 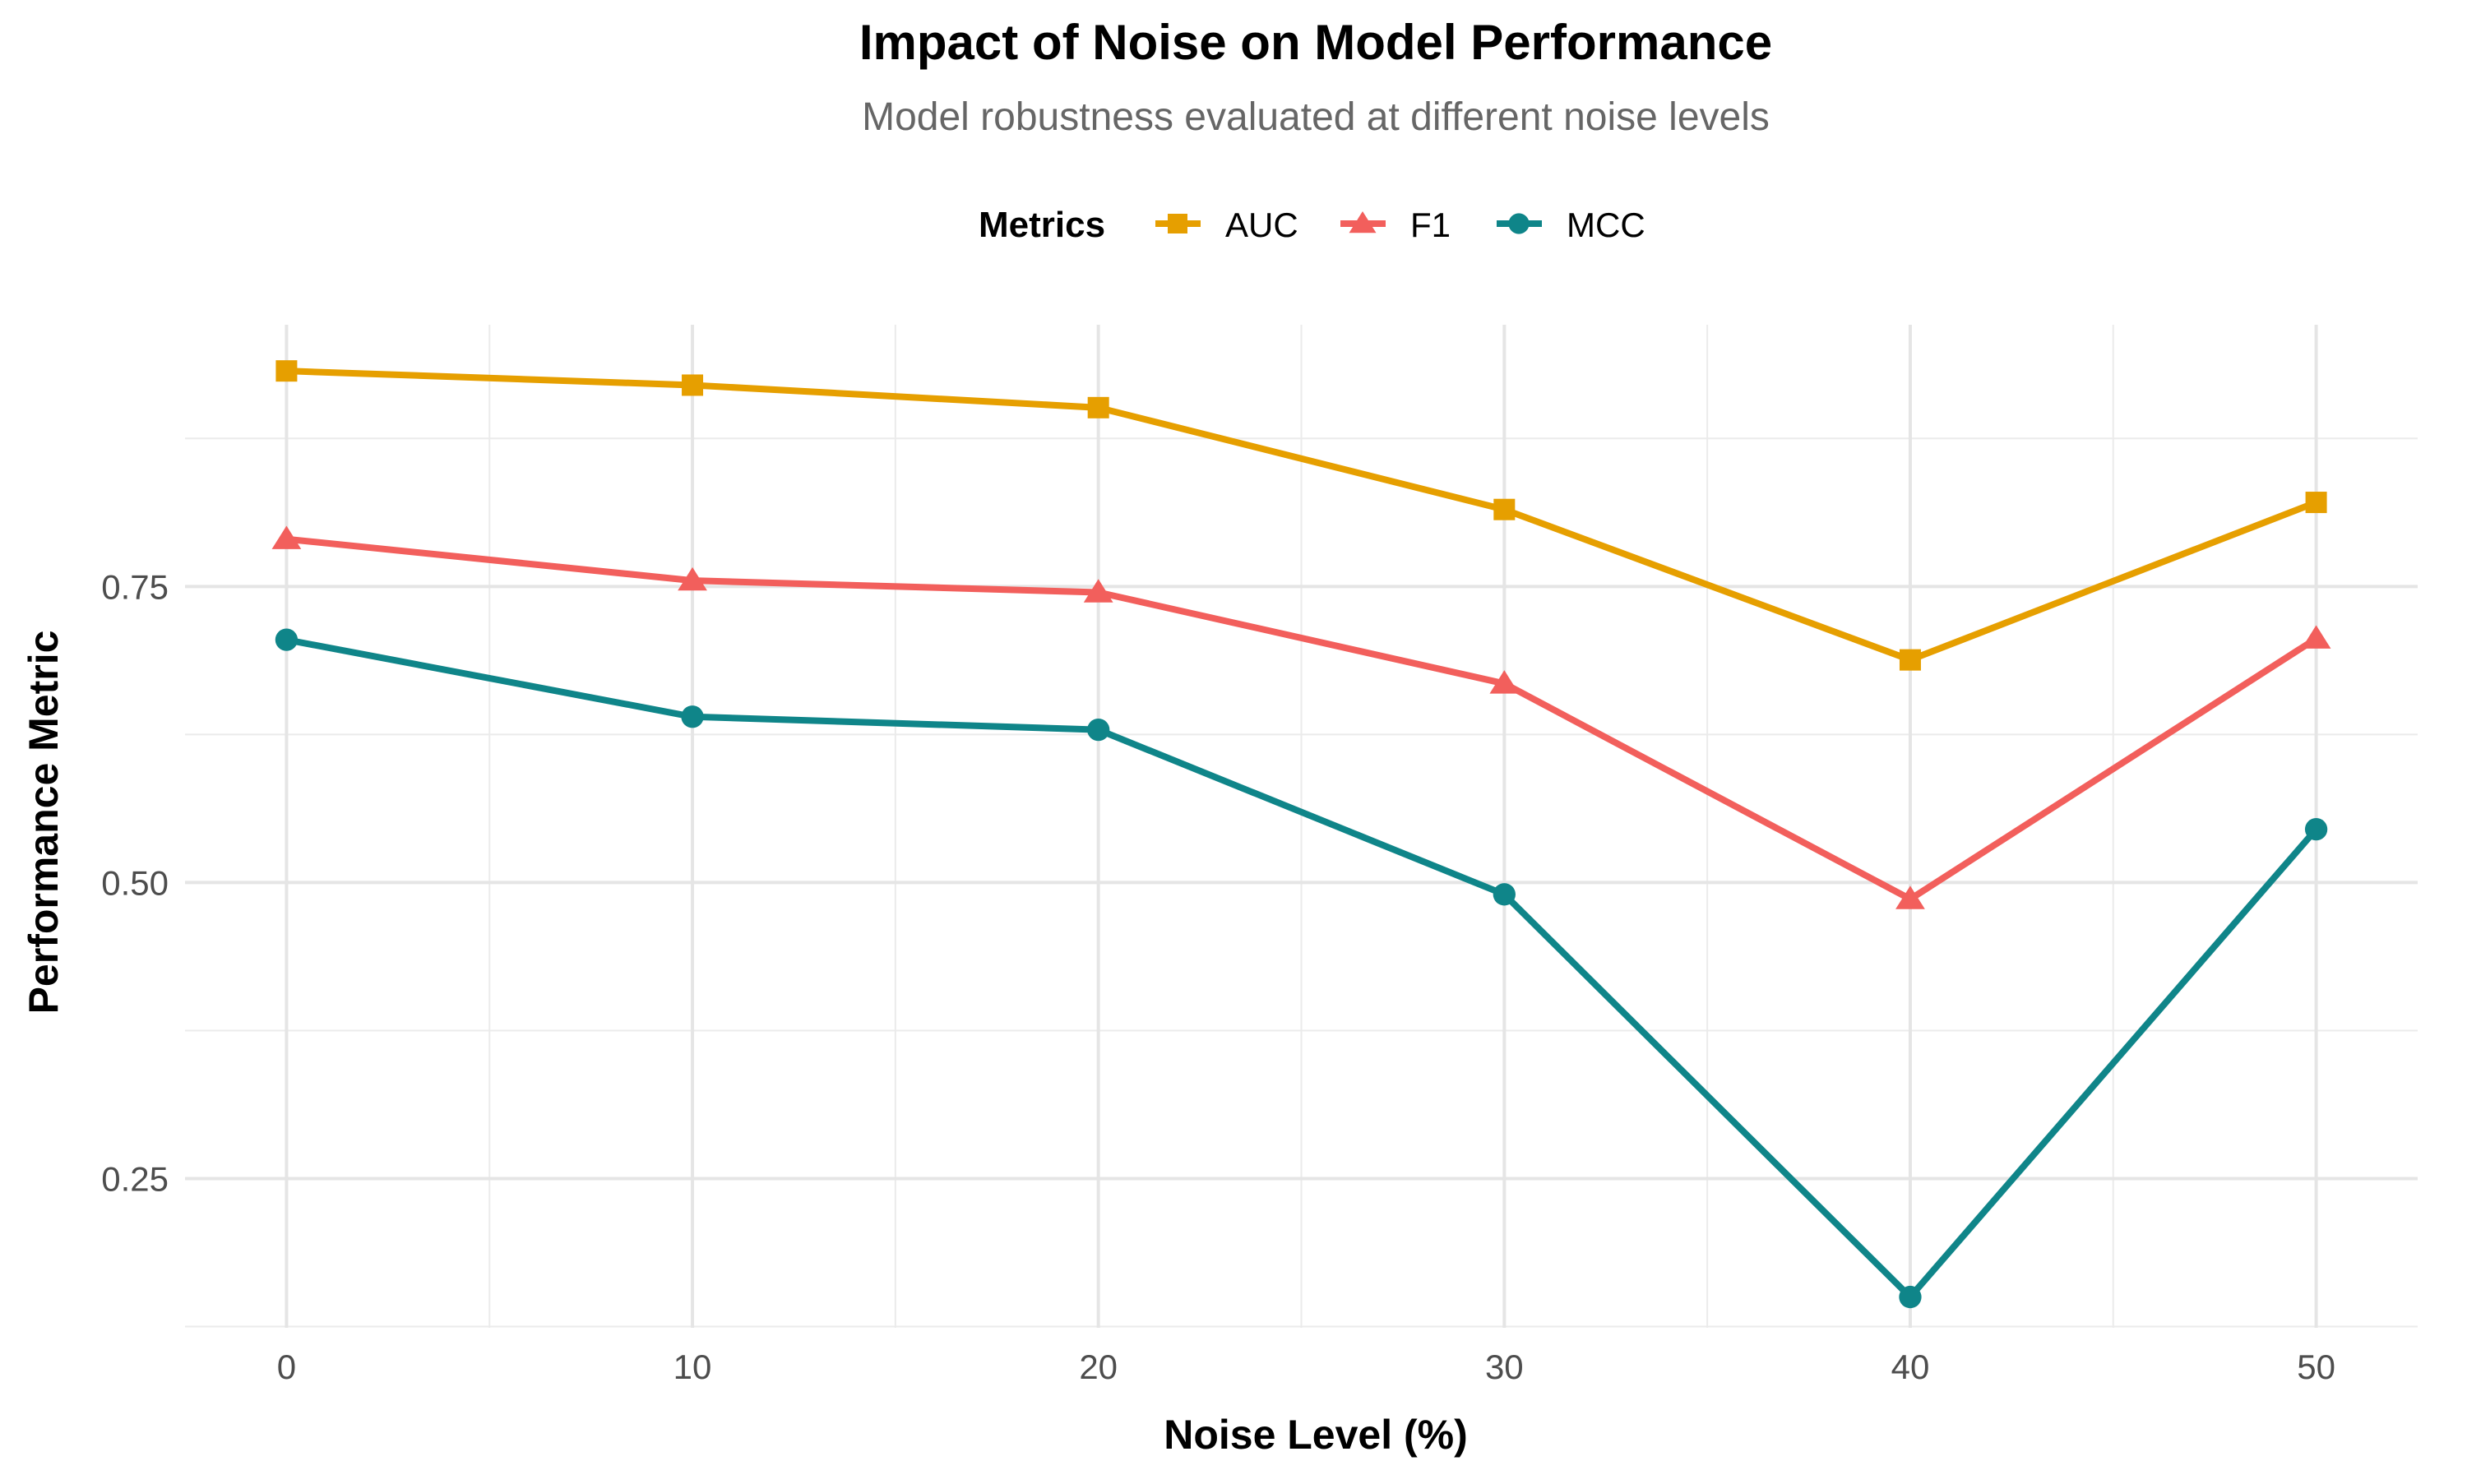 What do you see at coordinates (1363, 222) in the screenshot?
I see `legend-key-marker-f1` at bounding box center [1363, 222].